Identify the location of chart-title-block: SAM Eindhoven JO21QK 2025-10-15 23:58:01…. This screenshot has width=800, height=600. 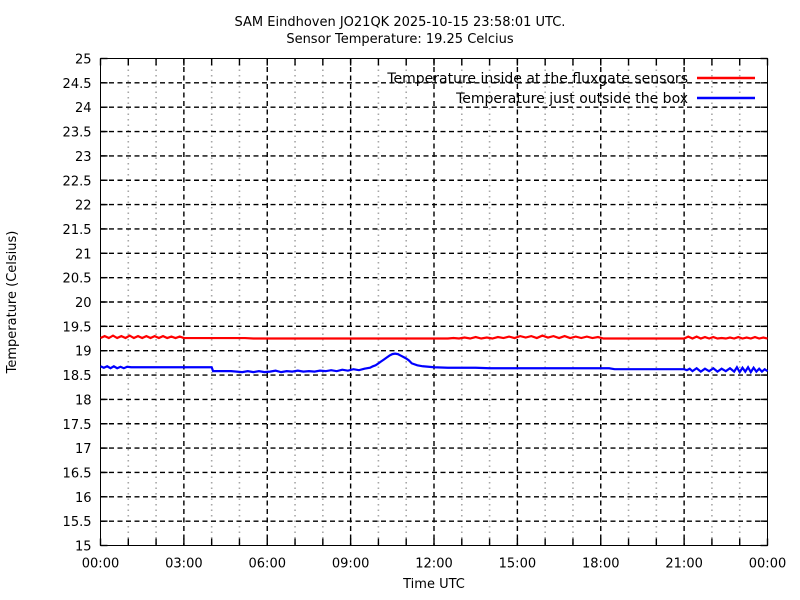
(400, 31).